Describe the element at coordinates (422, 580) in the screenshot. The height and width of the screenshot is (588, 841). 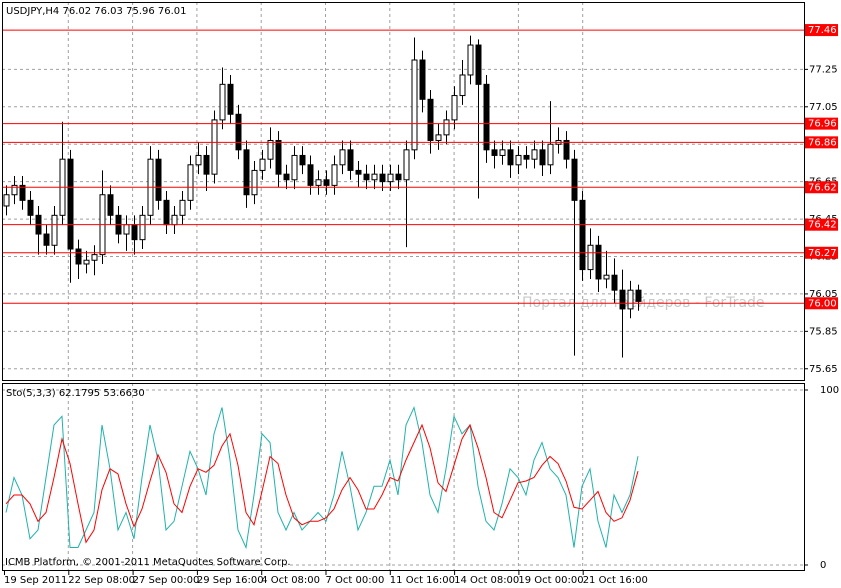
I see `x-tick-label: 11 Oct 16:00` at that location.